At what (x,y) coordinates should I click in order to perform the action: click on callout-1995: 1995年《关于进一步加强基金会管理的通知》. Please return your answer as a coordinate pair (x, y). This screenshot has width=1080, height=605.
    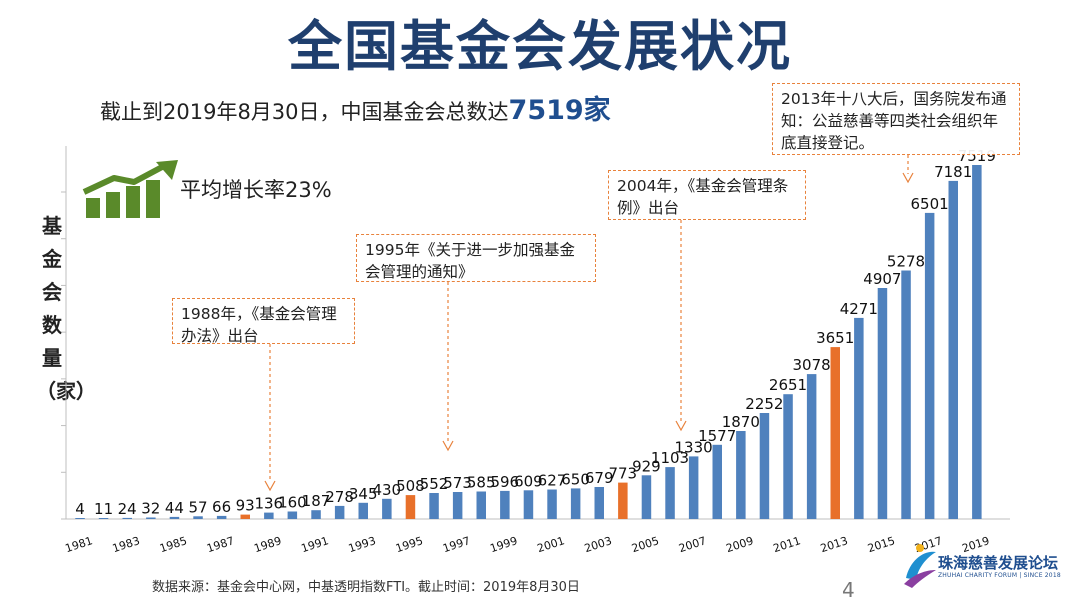
    Looking at the image, I should click on (476, 258).